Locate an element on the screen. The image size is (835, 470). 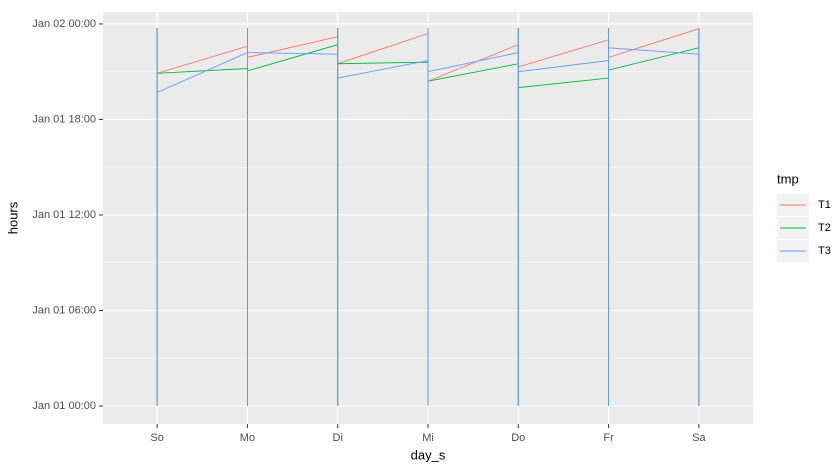
legend-label: T1 is located at coordinates (824, 205).